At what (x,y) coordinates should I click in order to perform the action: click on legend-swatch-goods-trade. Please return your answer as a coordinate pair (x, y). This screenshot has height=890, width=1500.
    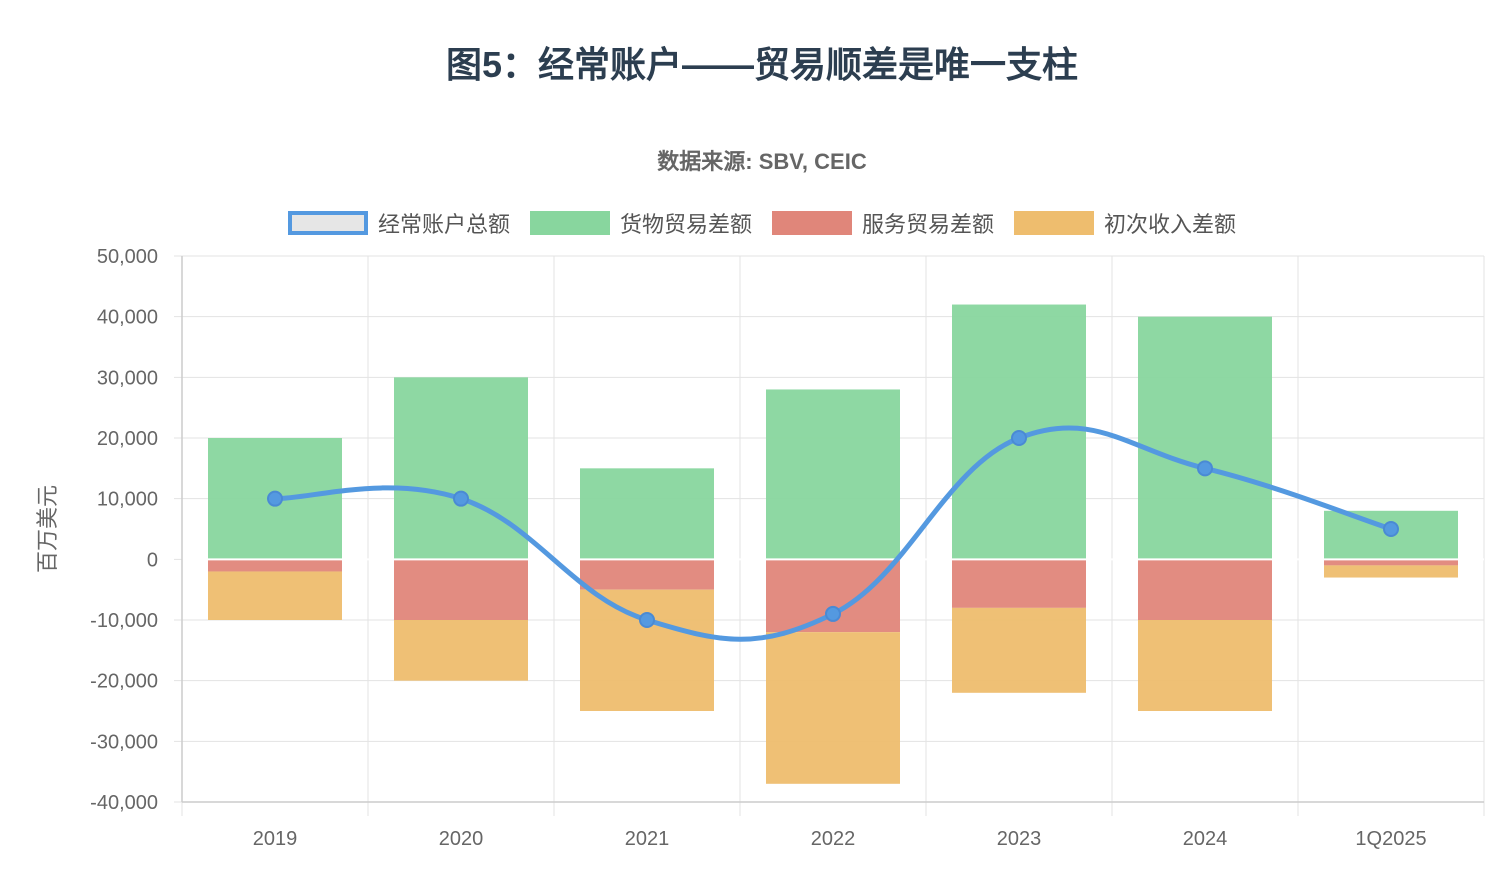
    Looking at the image, I should click on (569, 223).